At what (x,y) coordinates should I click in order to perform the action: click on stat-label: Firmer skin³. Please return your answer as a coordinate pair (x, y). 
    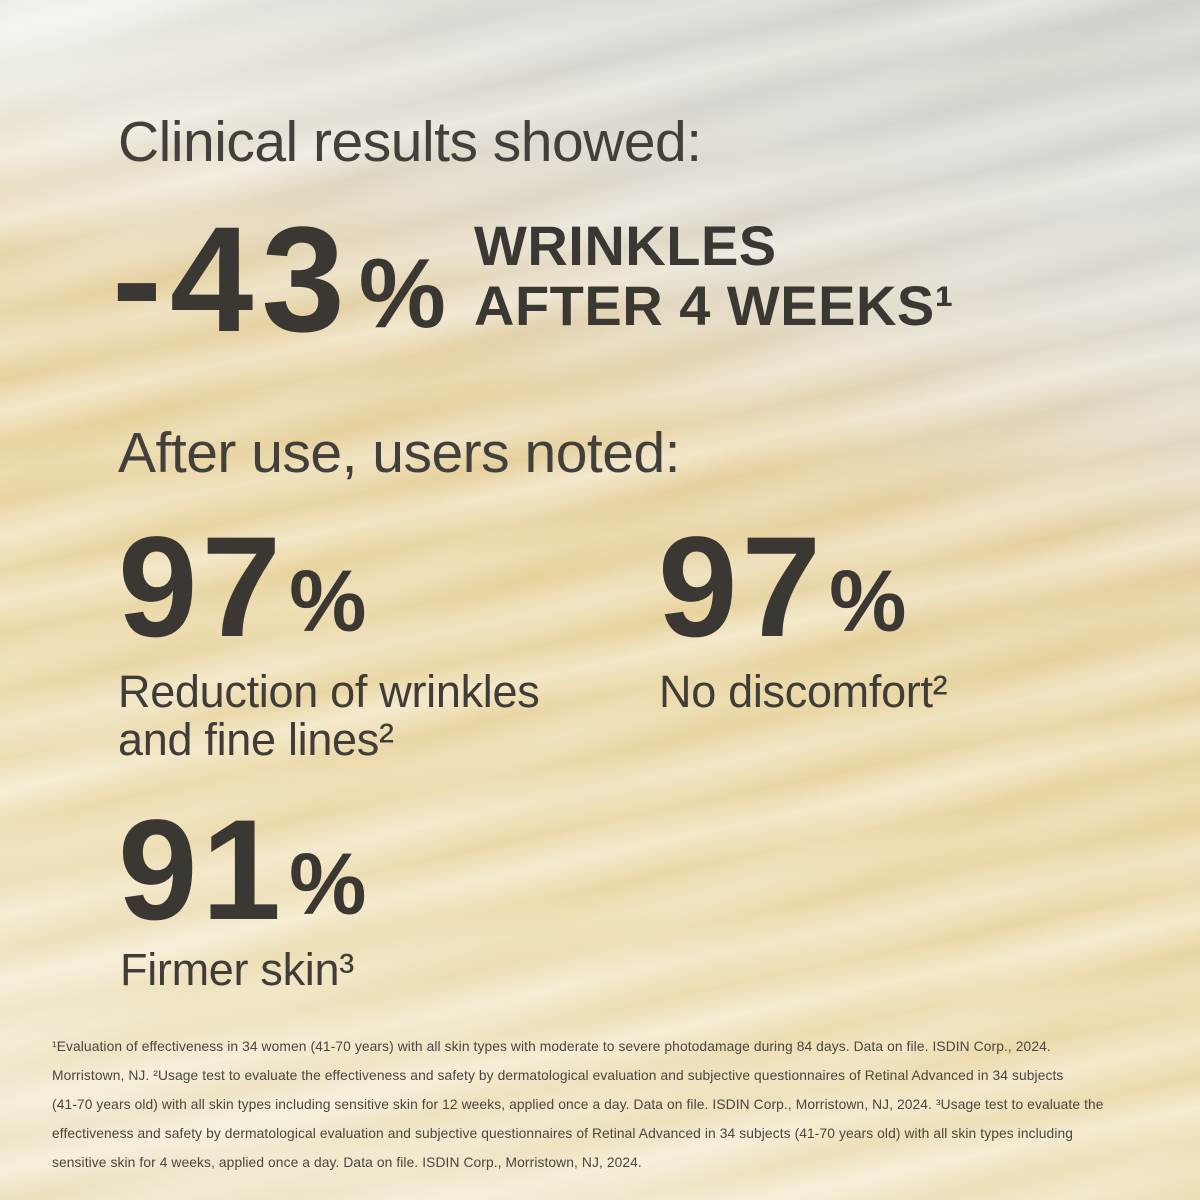
    Looking at the image, I should click on (237, 970).